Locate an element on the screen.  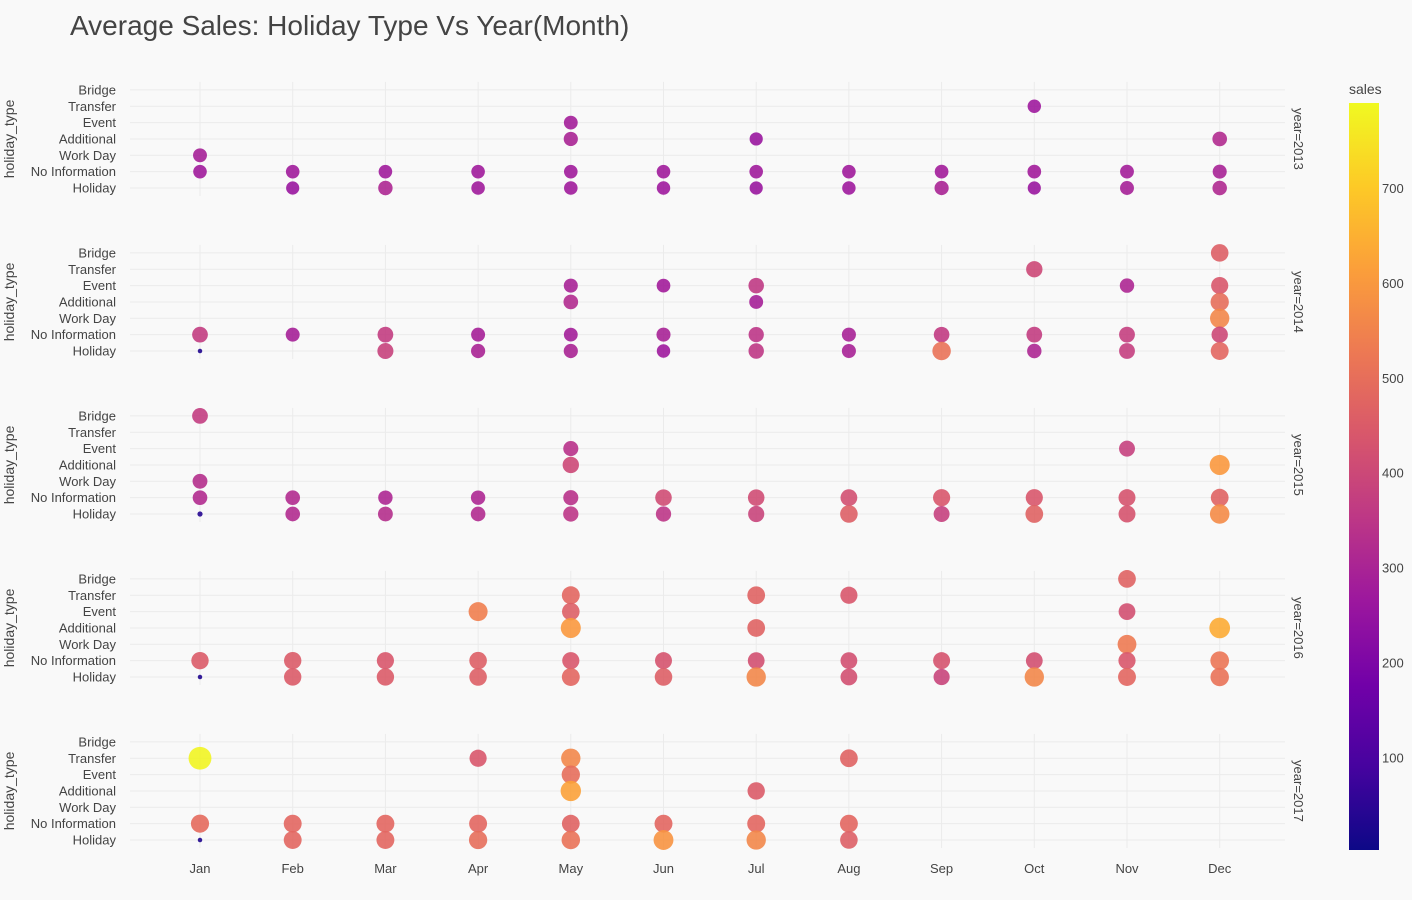
x-tick-label: Feb is located at coordinates (292, 868).